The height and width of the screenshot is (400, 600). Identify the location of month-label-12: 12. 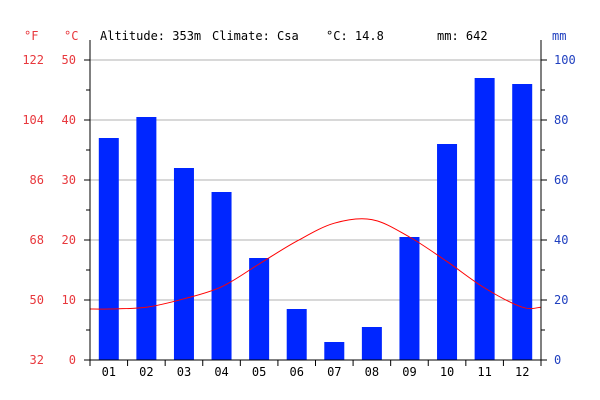
(522, 372).